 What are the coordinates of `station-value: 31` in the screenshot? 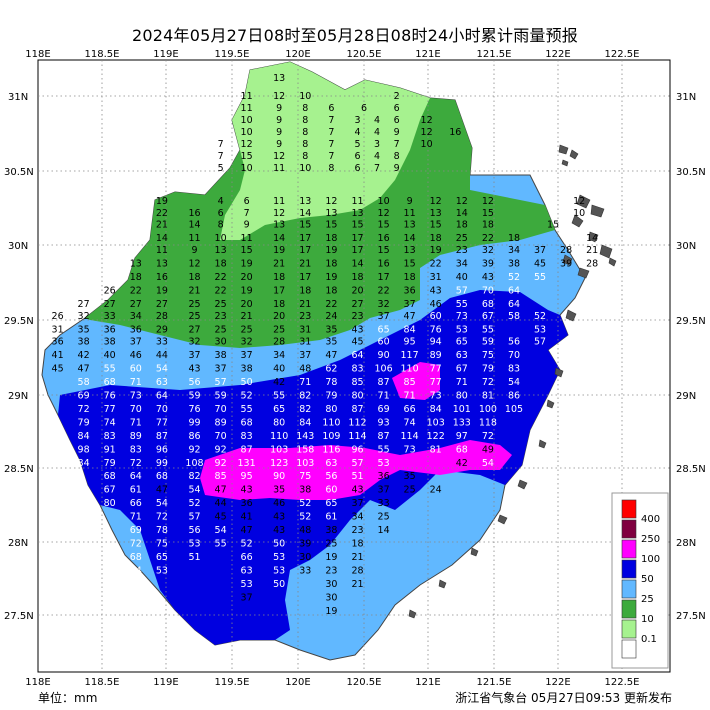 It's located at (58, 330).